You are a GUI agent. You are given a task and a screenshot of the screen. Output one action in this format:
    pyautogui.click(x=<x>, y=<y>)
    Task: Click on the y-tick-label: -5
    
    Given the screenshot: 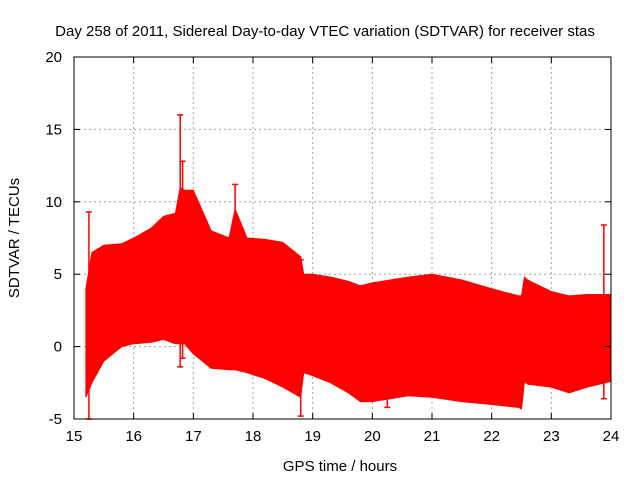 What is the action you would take?
    pyautogui.click(x=55, y=419)
    